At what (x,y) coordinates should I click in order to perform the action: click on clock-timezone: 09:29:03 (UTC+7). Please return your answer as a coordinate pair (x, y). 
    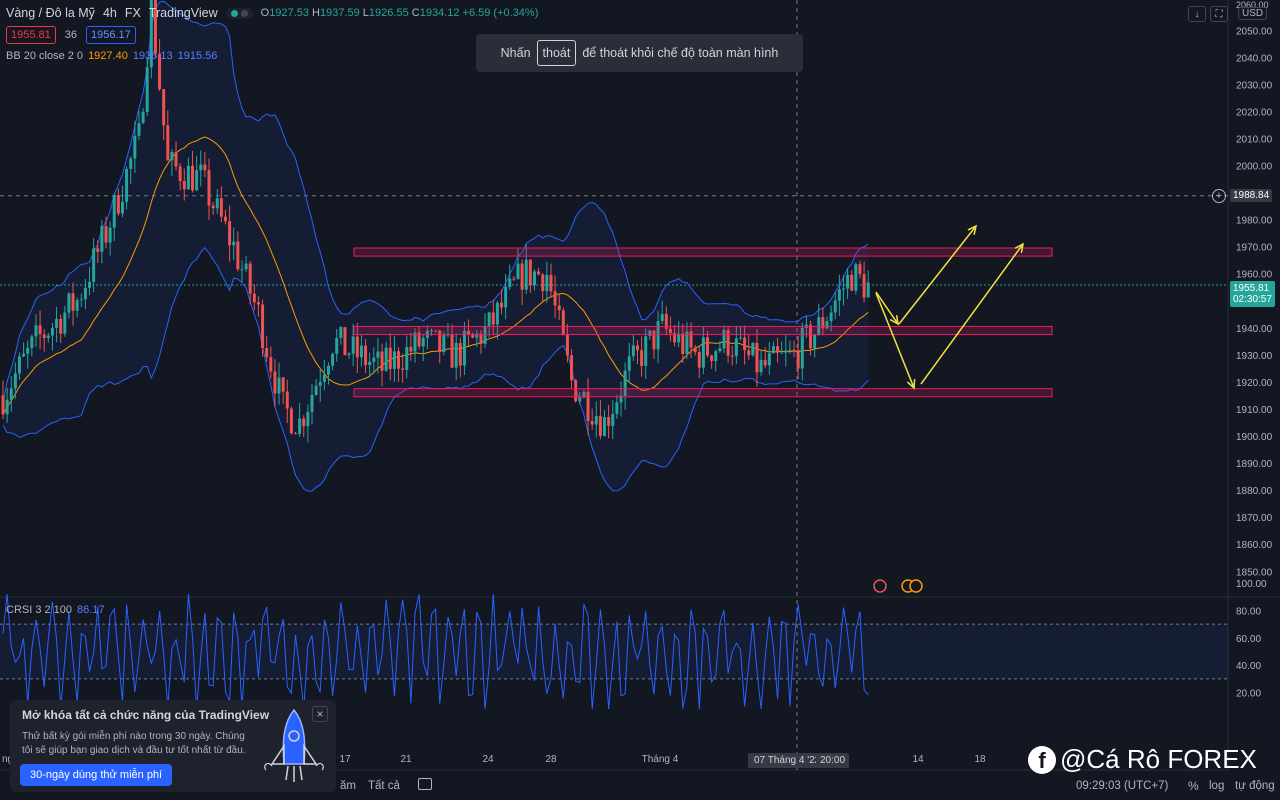
    Looking at the image, I should click on (1122, 786).